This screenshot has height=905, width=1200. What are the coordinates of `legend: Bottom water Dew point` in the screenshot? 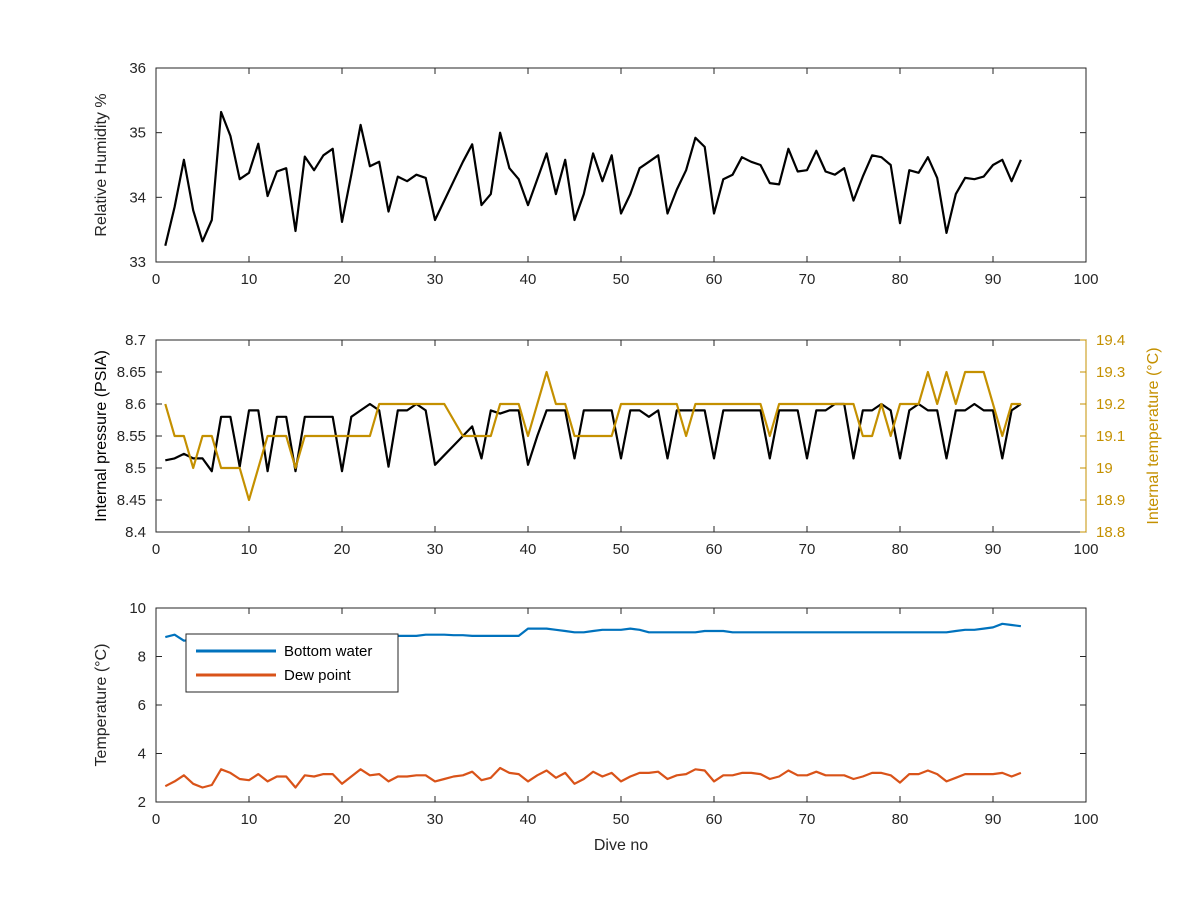 It's located at (292, 663).